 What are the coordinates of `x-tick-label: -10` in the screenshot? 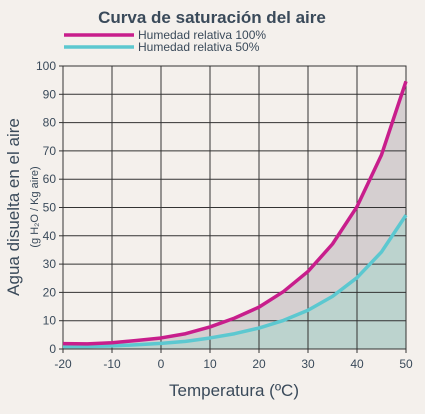 It's located at (112, 364).